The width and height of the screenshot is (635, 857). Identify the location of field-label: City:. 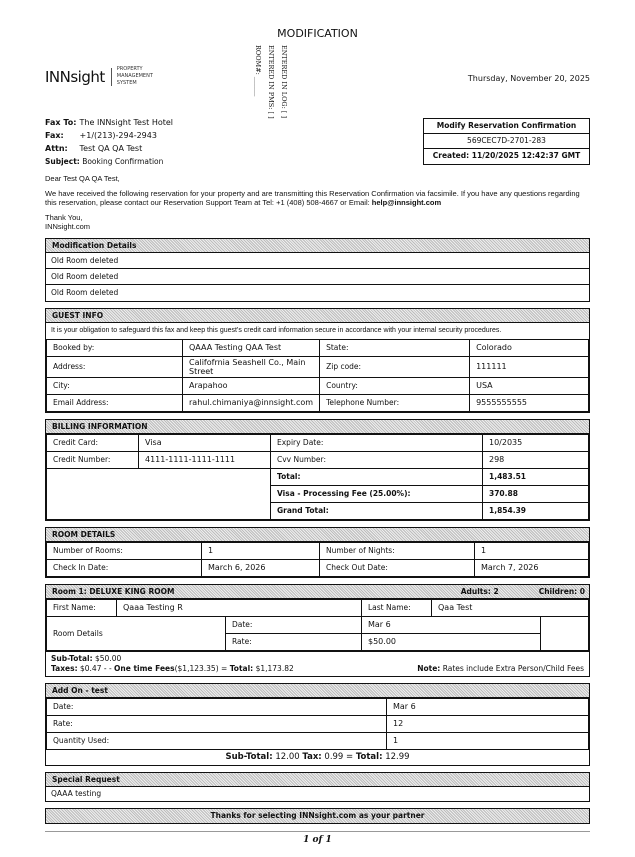
(114, 385).